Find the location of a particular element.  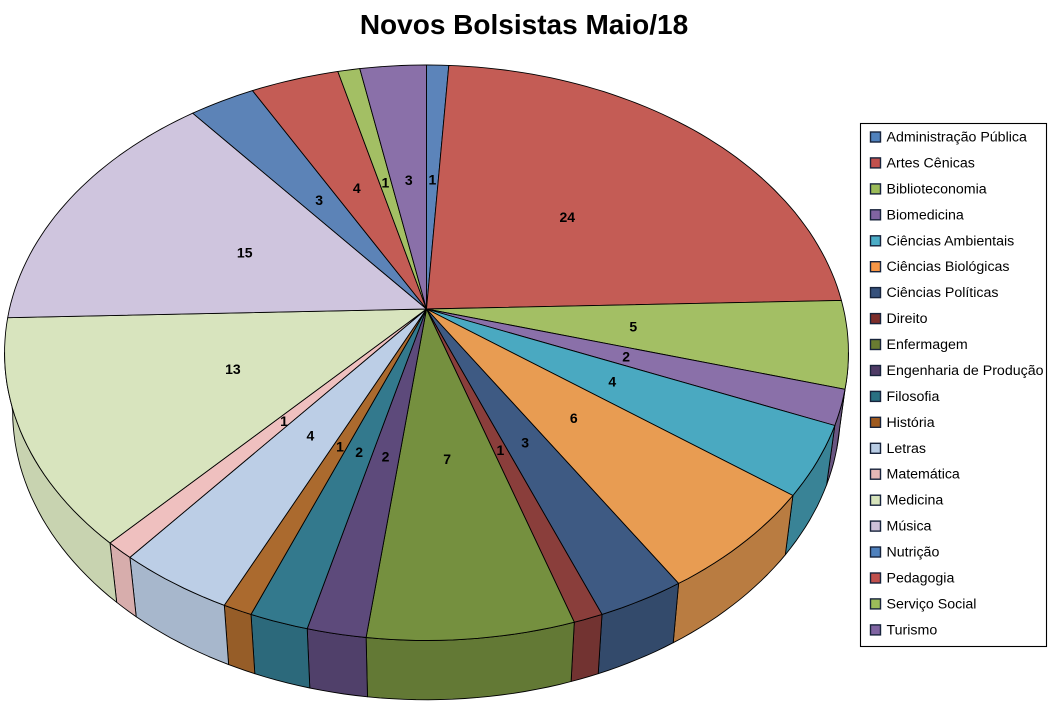

svg-text: Medicina is located at coordinates (915, 501).